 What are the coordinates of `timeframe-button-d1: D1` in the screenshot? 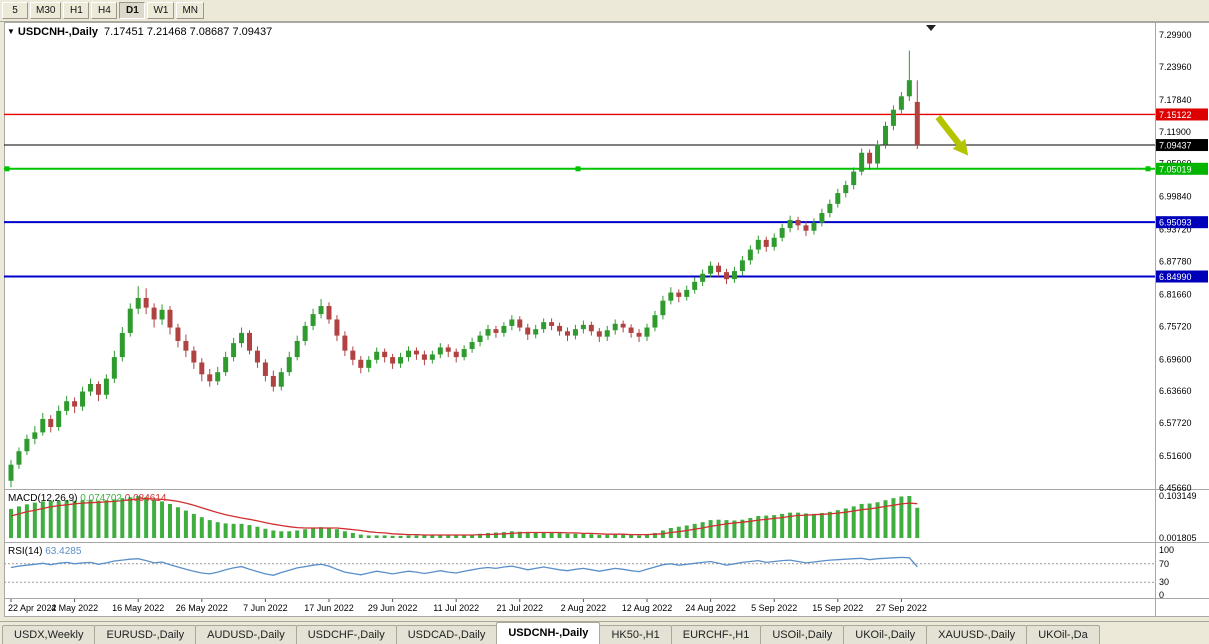 It's located at (132, 10).